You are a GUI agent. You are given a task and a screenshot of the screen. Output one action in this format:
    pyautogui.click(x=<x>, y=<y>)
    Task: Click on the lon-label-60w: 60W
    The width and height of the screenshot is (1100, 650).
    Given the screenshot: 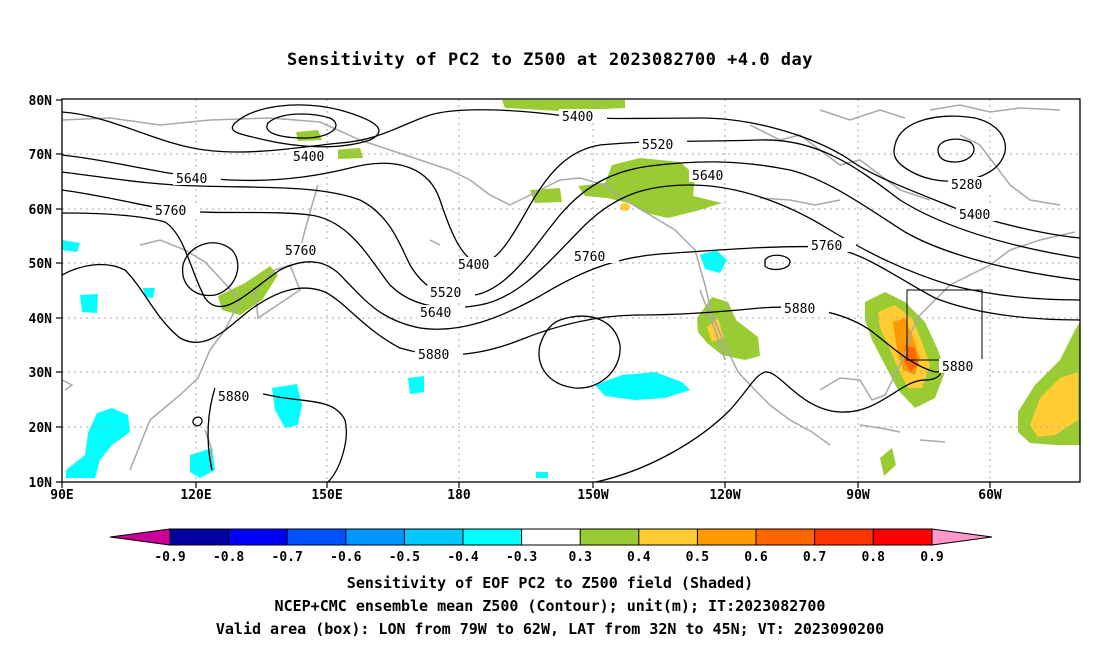 What is the action you would take?
    pyautogui.click(x=990, y=495)
    